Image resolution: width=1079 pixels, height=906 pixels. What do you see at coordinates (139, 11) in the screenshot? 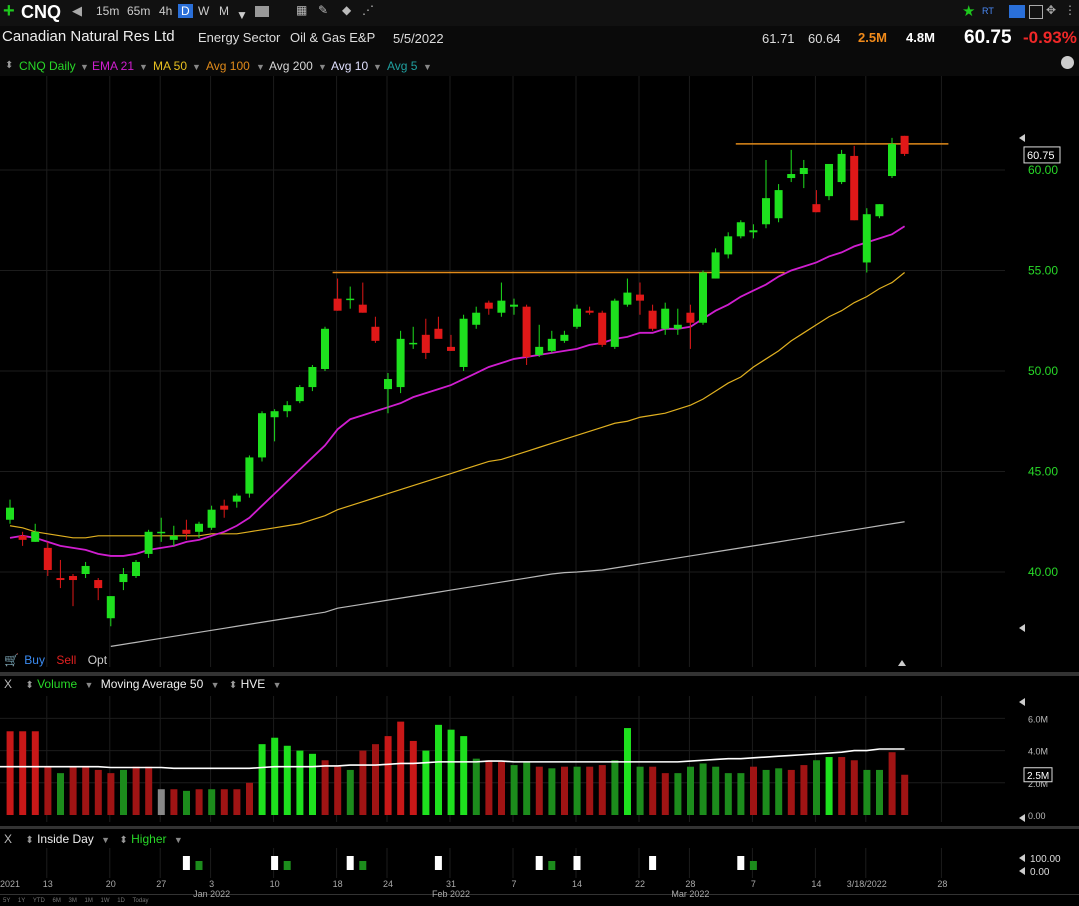
I see `interval-65m: 65m` at bounding box center [139, 11].